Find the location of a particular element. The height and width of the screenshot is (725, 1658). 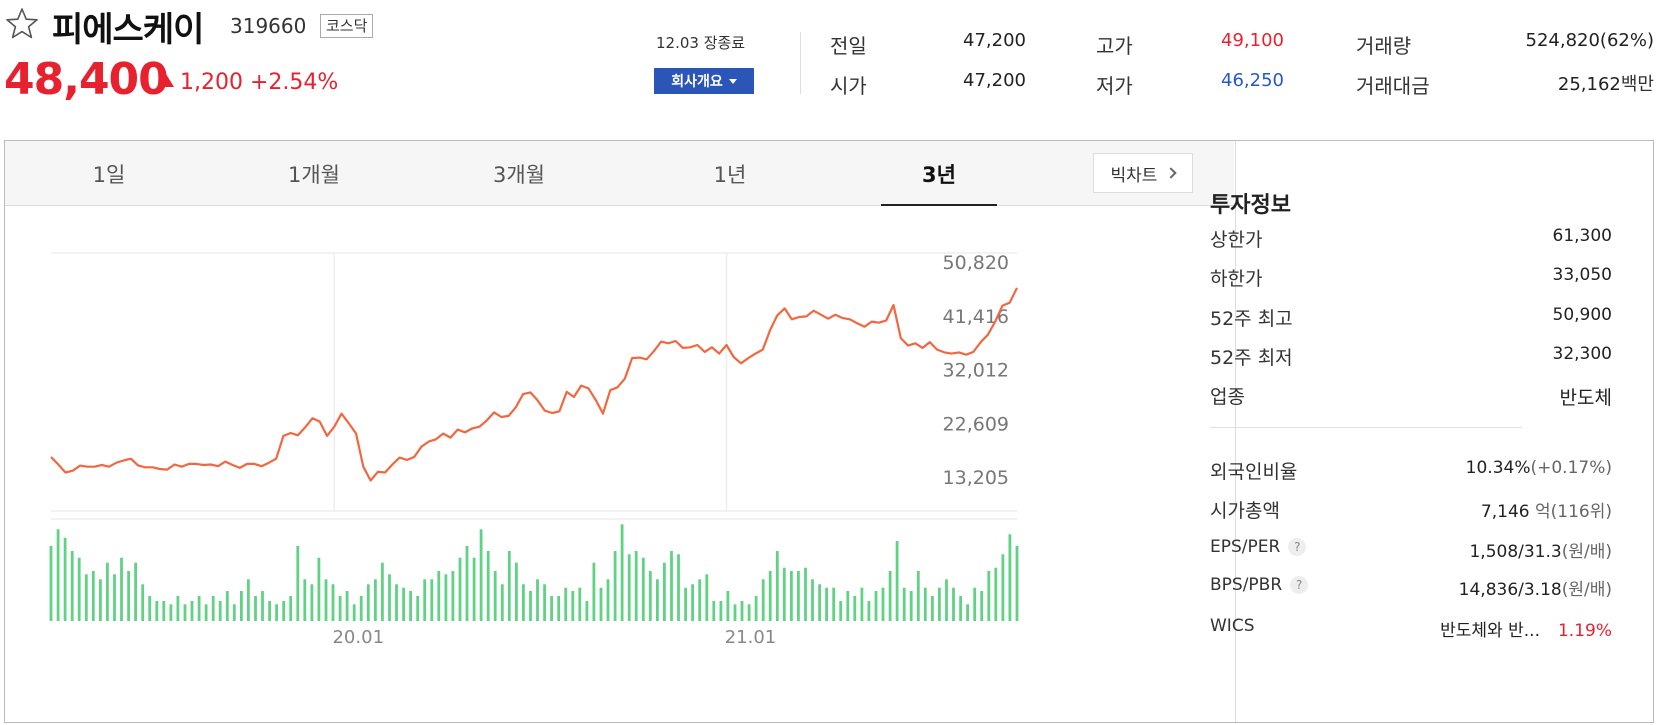

prev-close-label: 전일 is located at coordinates (848, 46).